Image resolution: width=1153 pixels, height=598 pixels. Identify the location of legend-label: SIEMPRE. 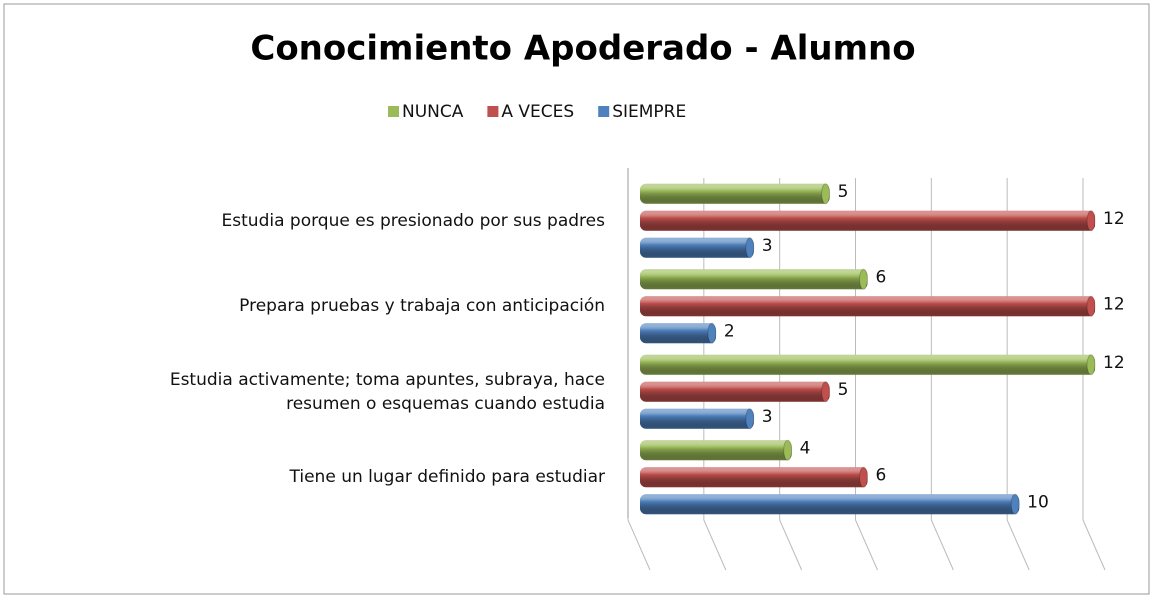
(649, 112).